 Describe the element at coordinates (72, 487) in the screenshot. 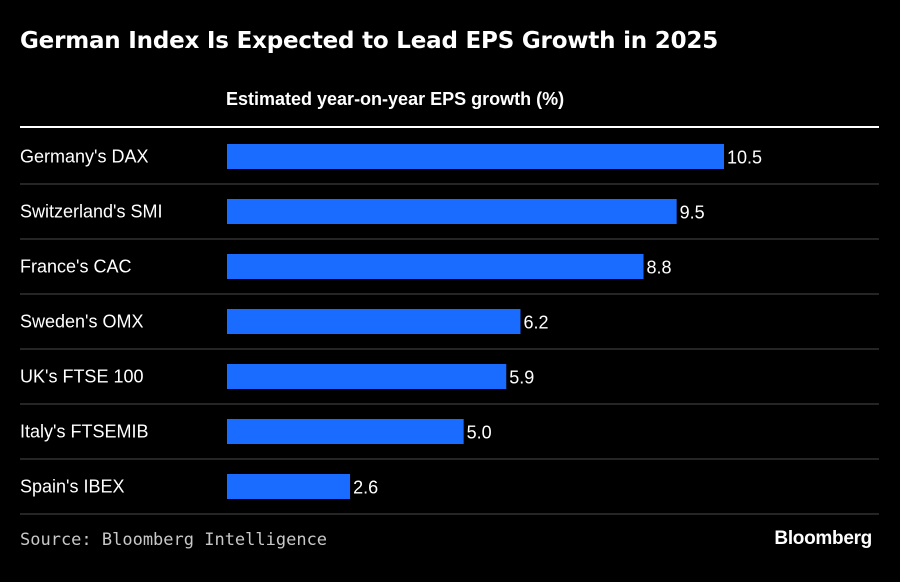

I see `category-label: Spain's IBEX` at that location.